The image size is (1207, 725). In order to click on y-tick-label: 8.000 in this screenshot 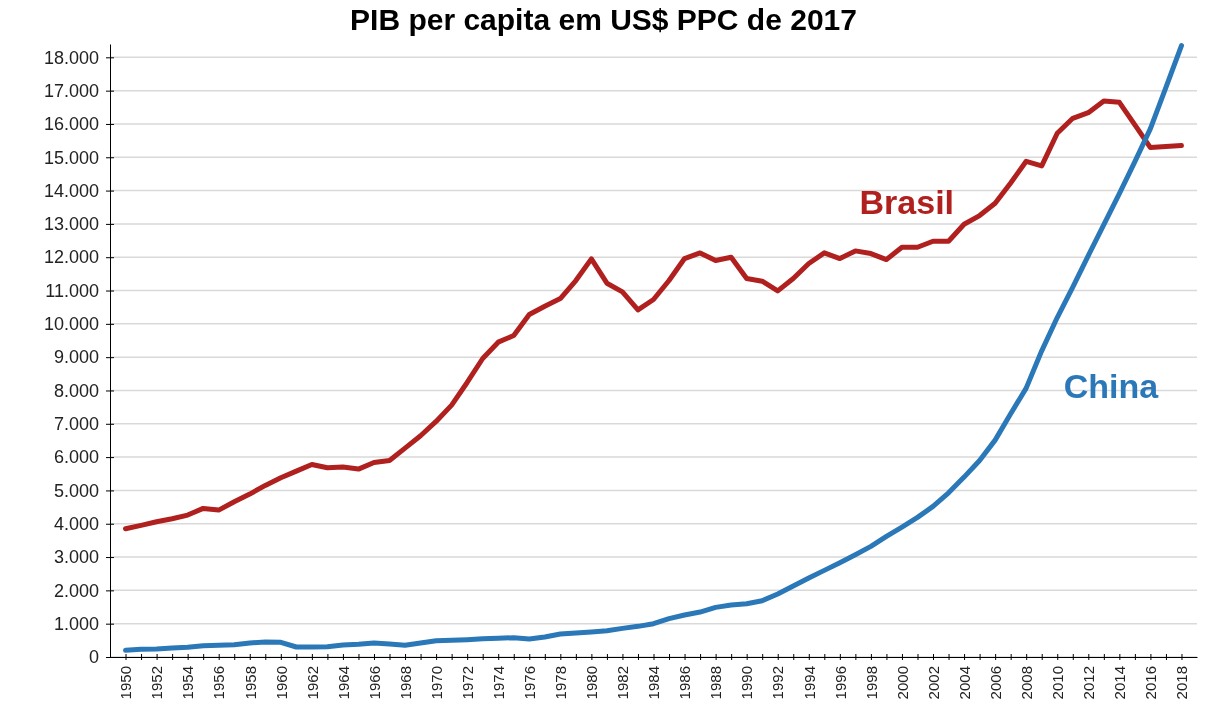, I will do `click(76, 390)`.